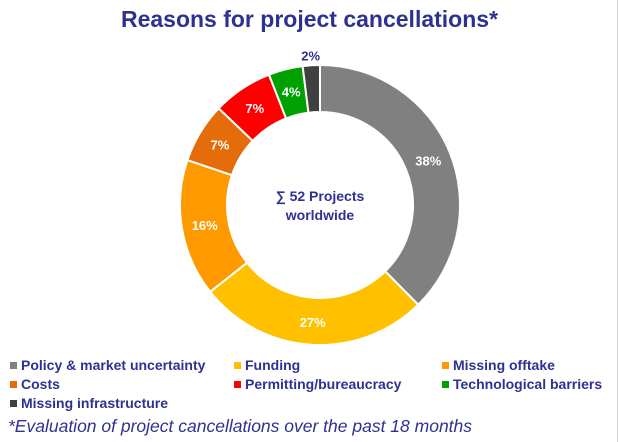 This screenshot has width=619, height=442. Describe the element at coordinates (323, 384) in the screenshot. I see `legend-label: Permitting/bureaucracy` at that location.